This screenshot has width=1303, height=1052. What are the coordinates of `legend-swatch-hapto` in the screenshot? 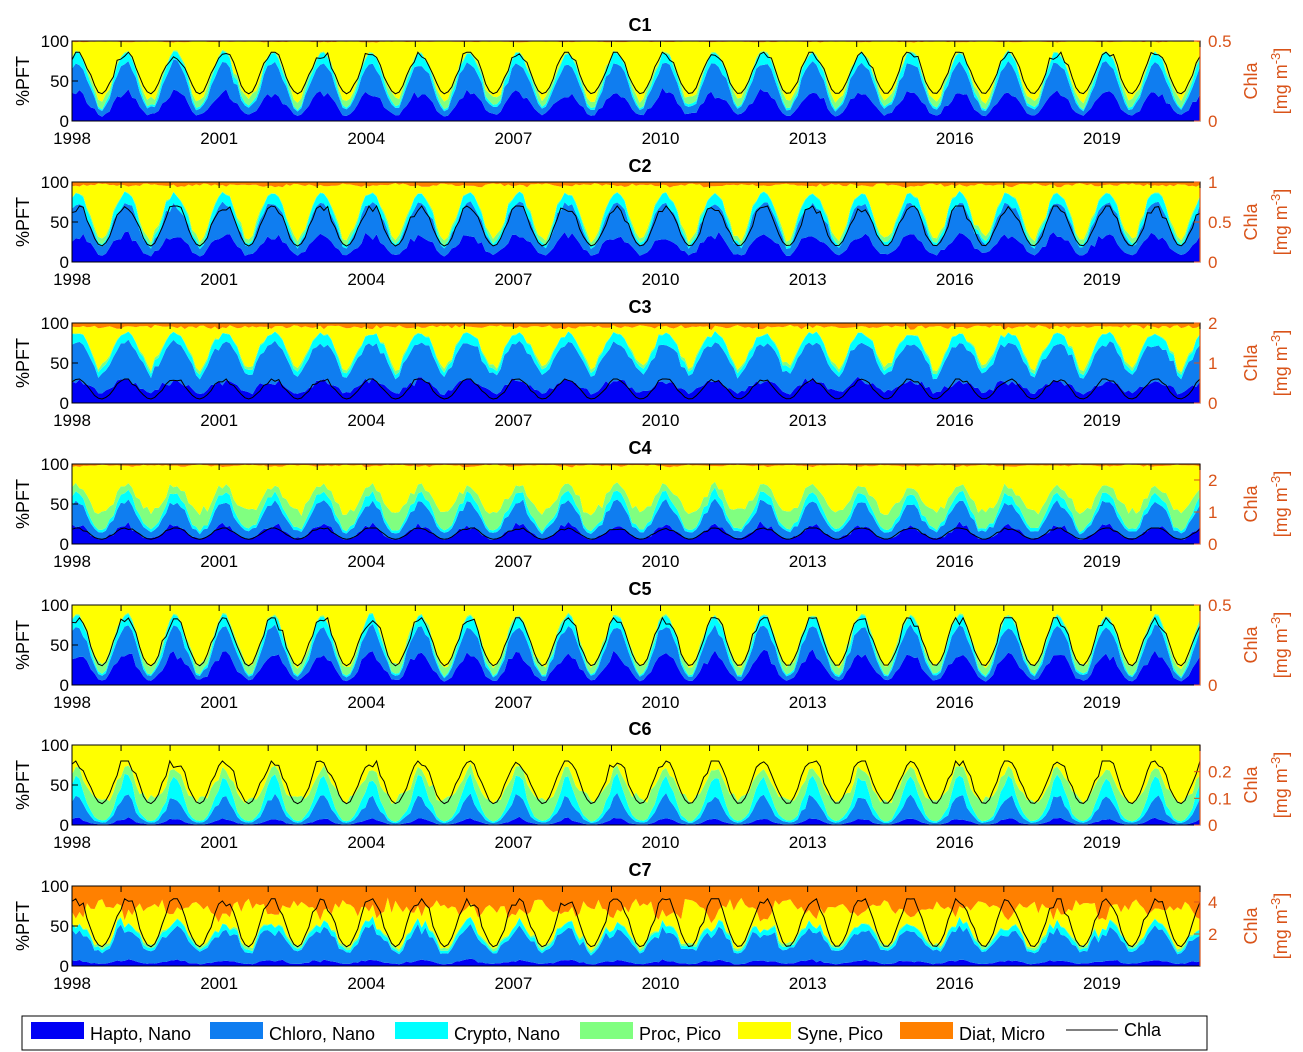 It's located at (57, 1030).